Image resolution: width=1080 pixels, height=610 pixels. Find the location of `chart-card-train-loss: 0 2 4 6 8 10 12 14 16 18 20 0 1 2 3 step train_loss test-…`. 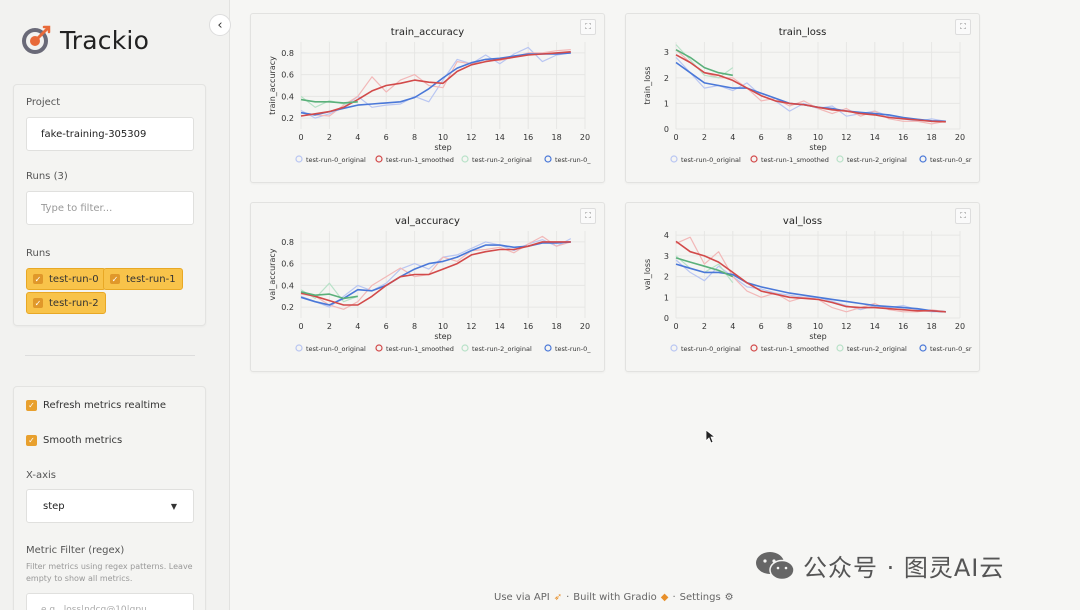

chart-card-train-loss: 0 2 4 6 8 10 12 14 16 18 20 0 1 2 3 step train_loss test-… is located at coordinates (802, 98).